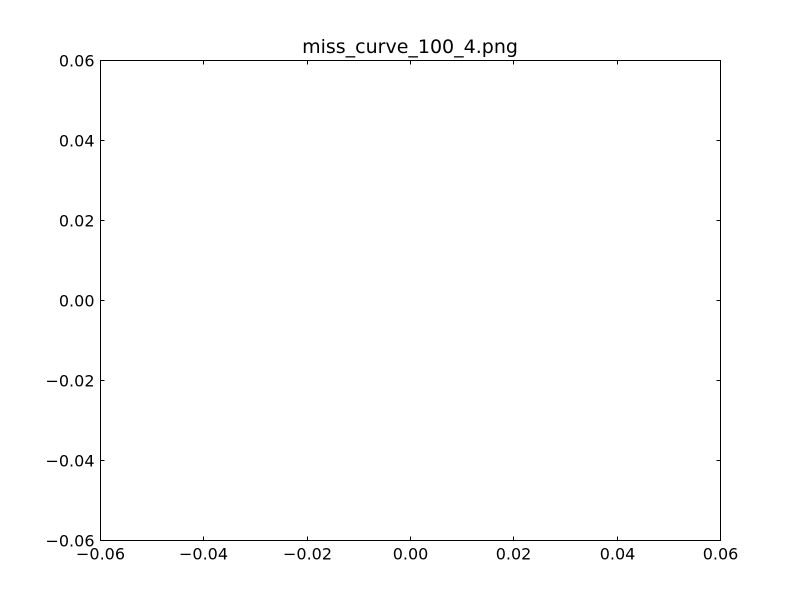  Describe the element at coordinates (514, 554) in the screenshot. I see `x-tick-label: 0.02` at that location.